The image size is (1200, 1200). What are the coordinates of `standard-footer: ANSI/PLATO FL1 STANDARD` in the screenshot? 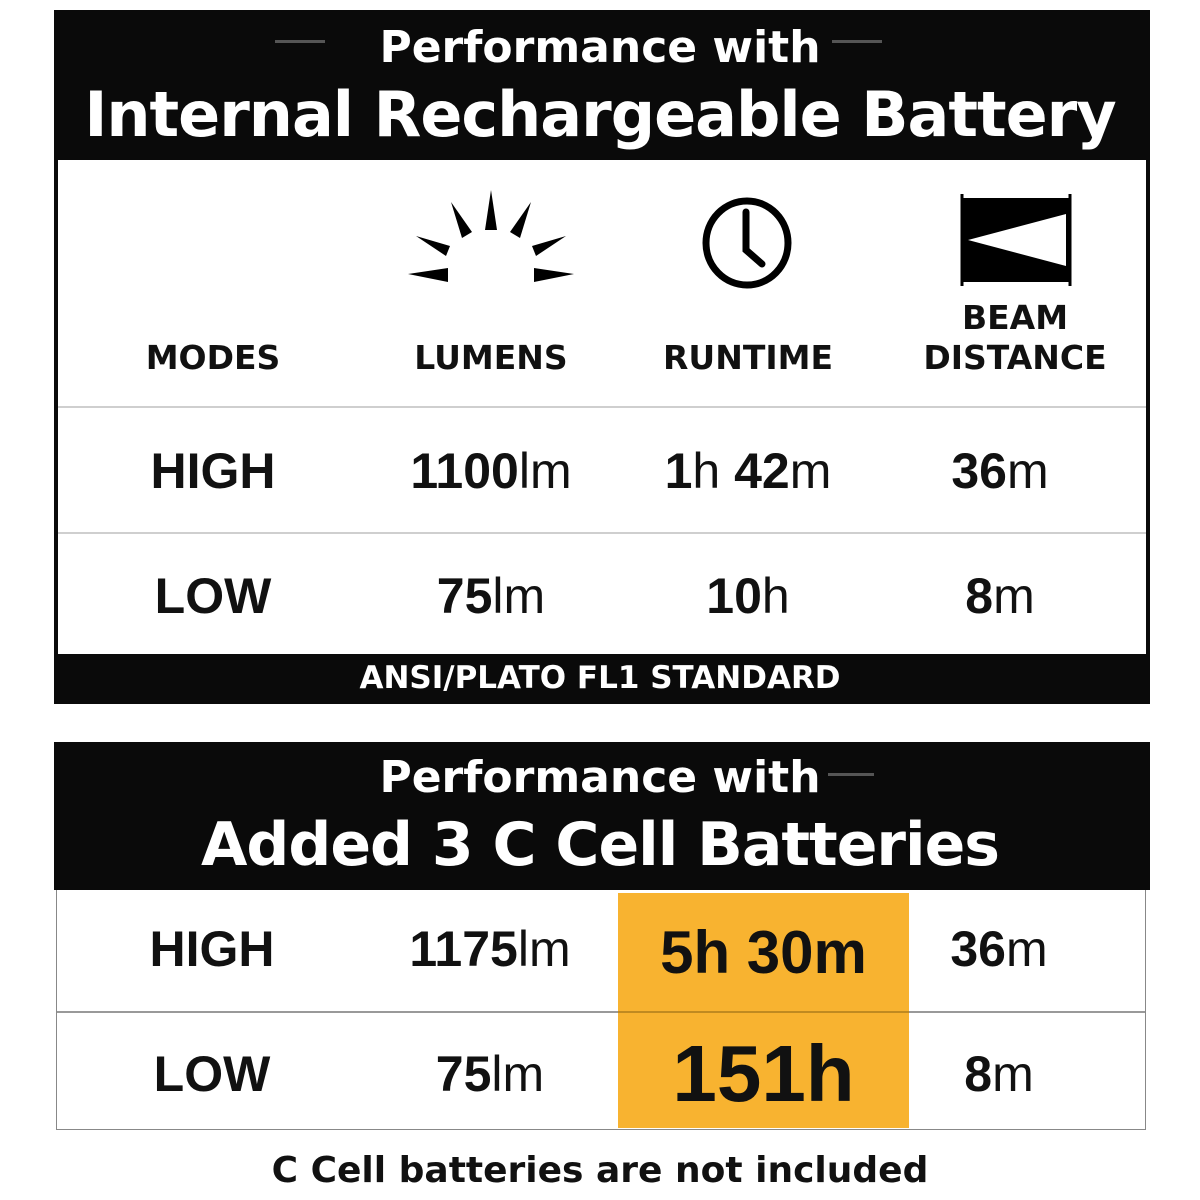 It's located at (600, 678).